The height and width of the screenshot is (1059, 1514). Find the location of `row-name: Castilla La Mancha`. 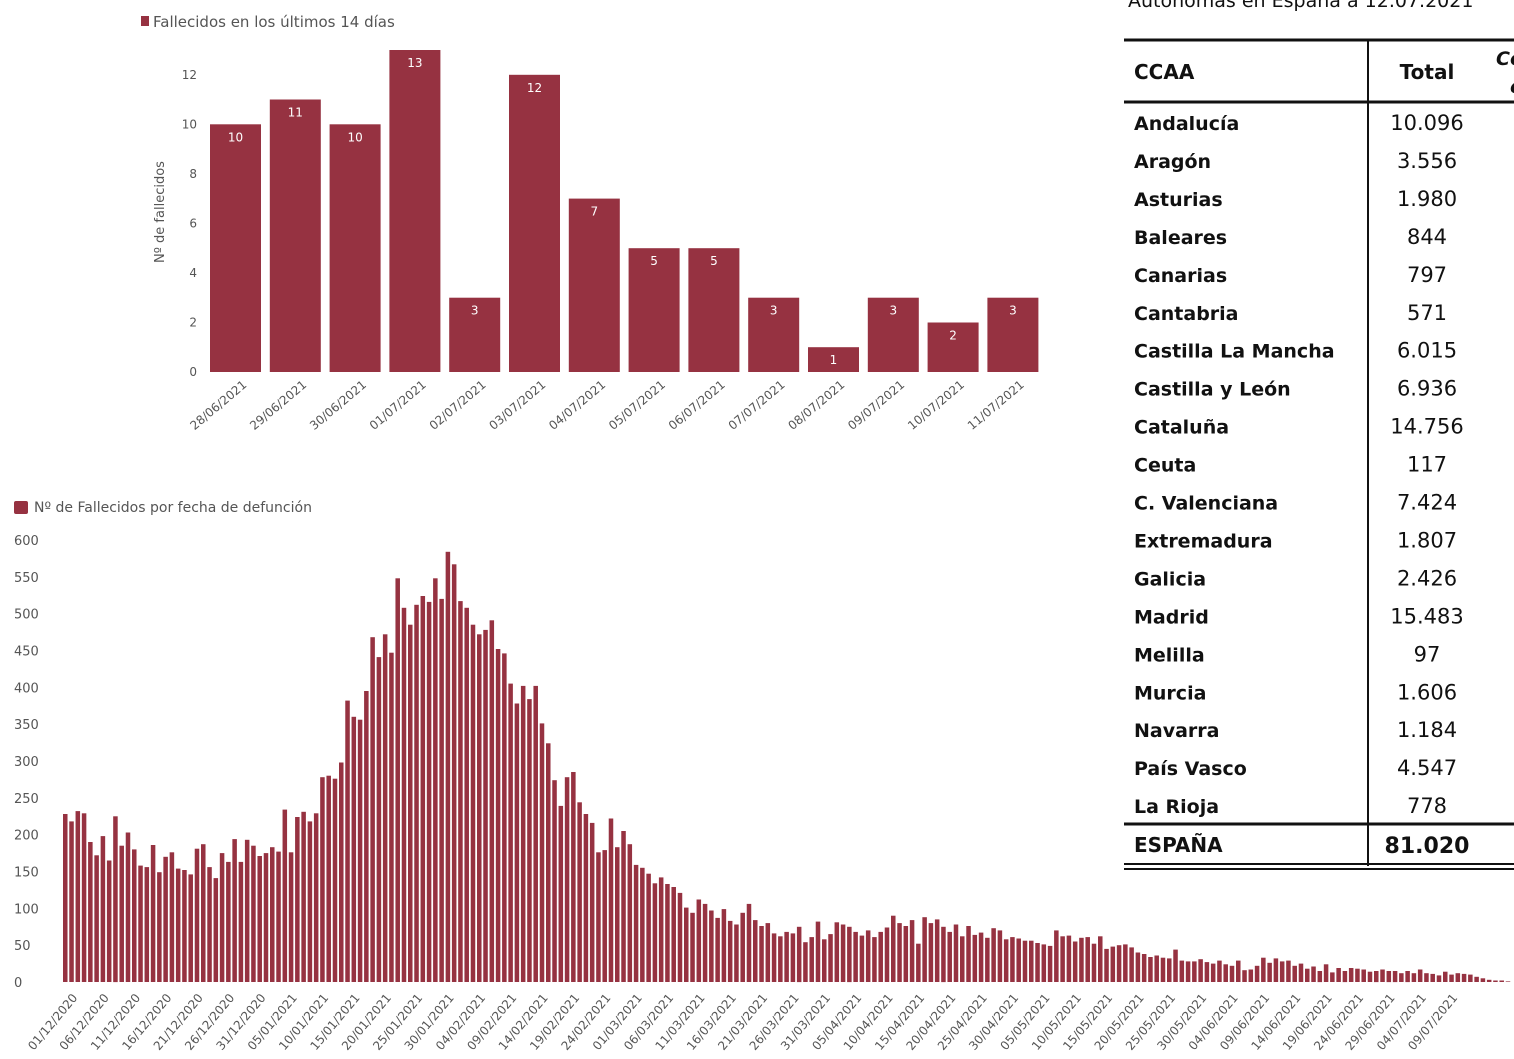

row-name: Castilla La Mancha is located at coordinates (1234, 352).